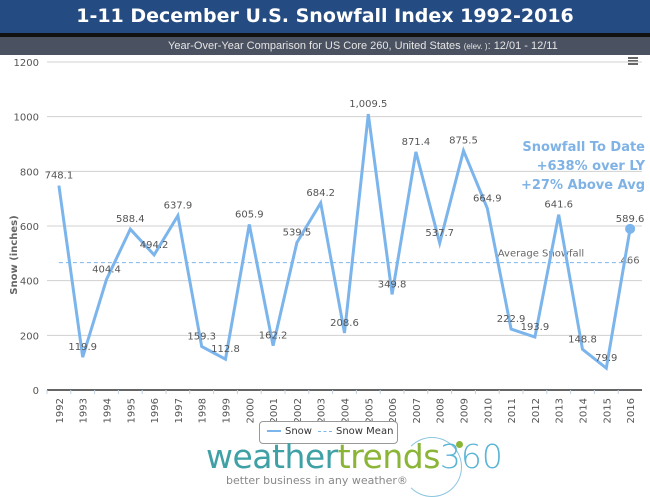 This screenshot has height=497, width=650. Describe the element at coordinates (29, 172) in the screenshot. I see `y-tick-label: 800` at that location.